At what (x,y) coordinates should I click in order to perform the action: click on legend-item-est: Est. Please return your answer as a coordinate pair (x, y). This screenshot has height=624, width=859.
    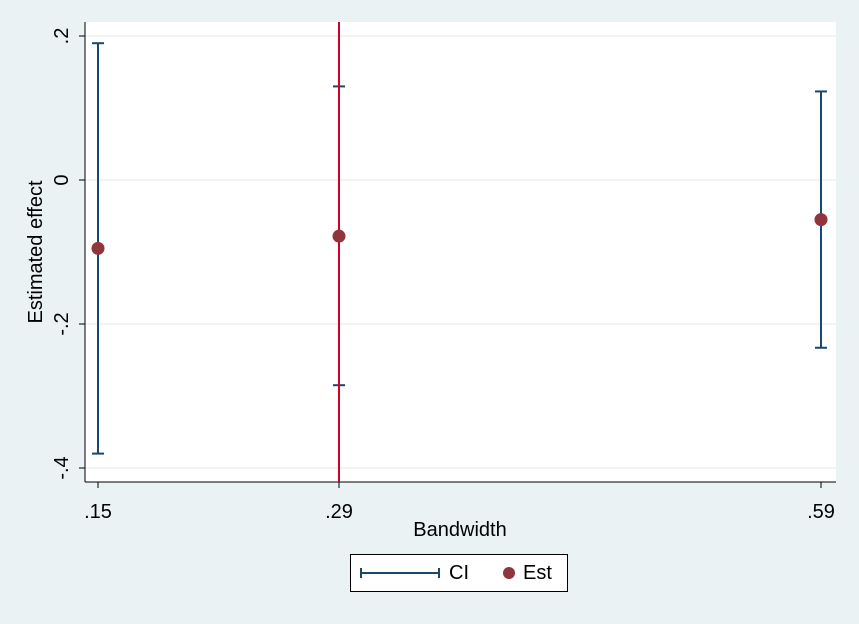
    Looking at the image, I should click on (526, 573).